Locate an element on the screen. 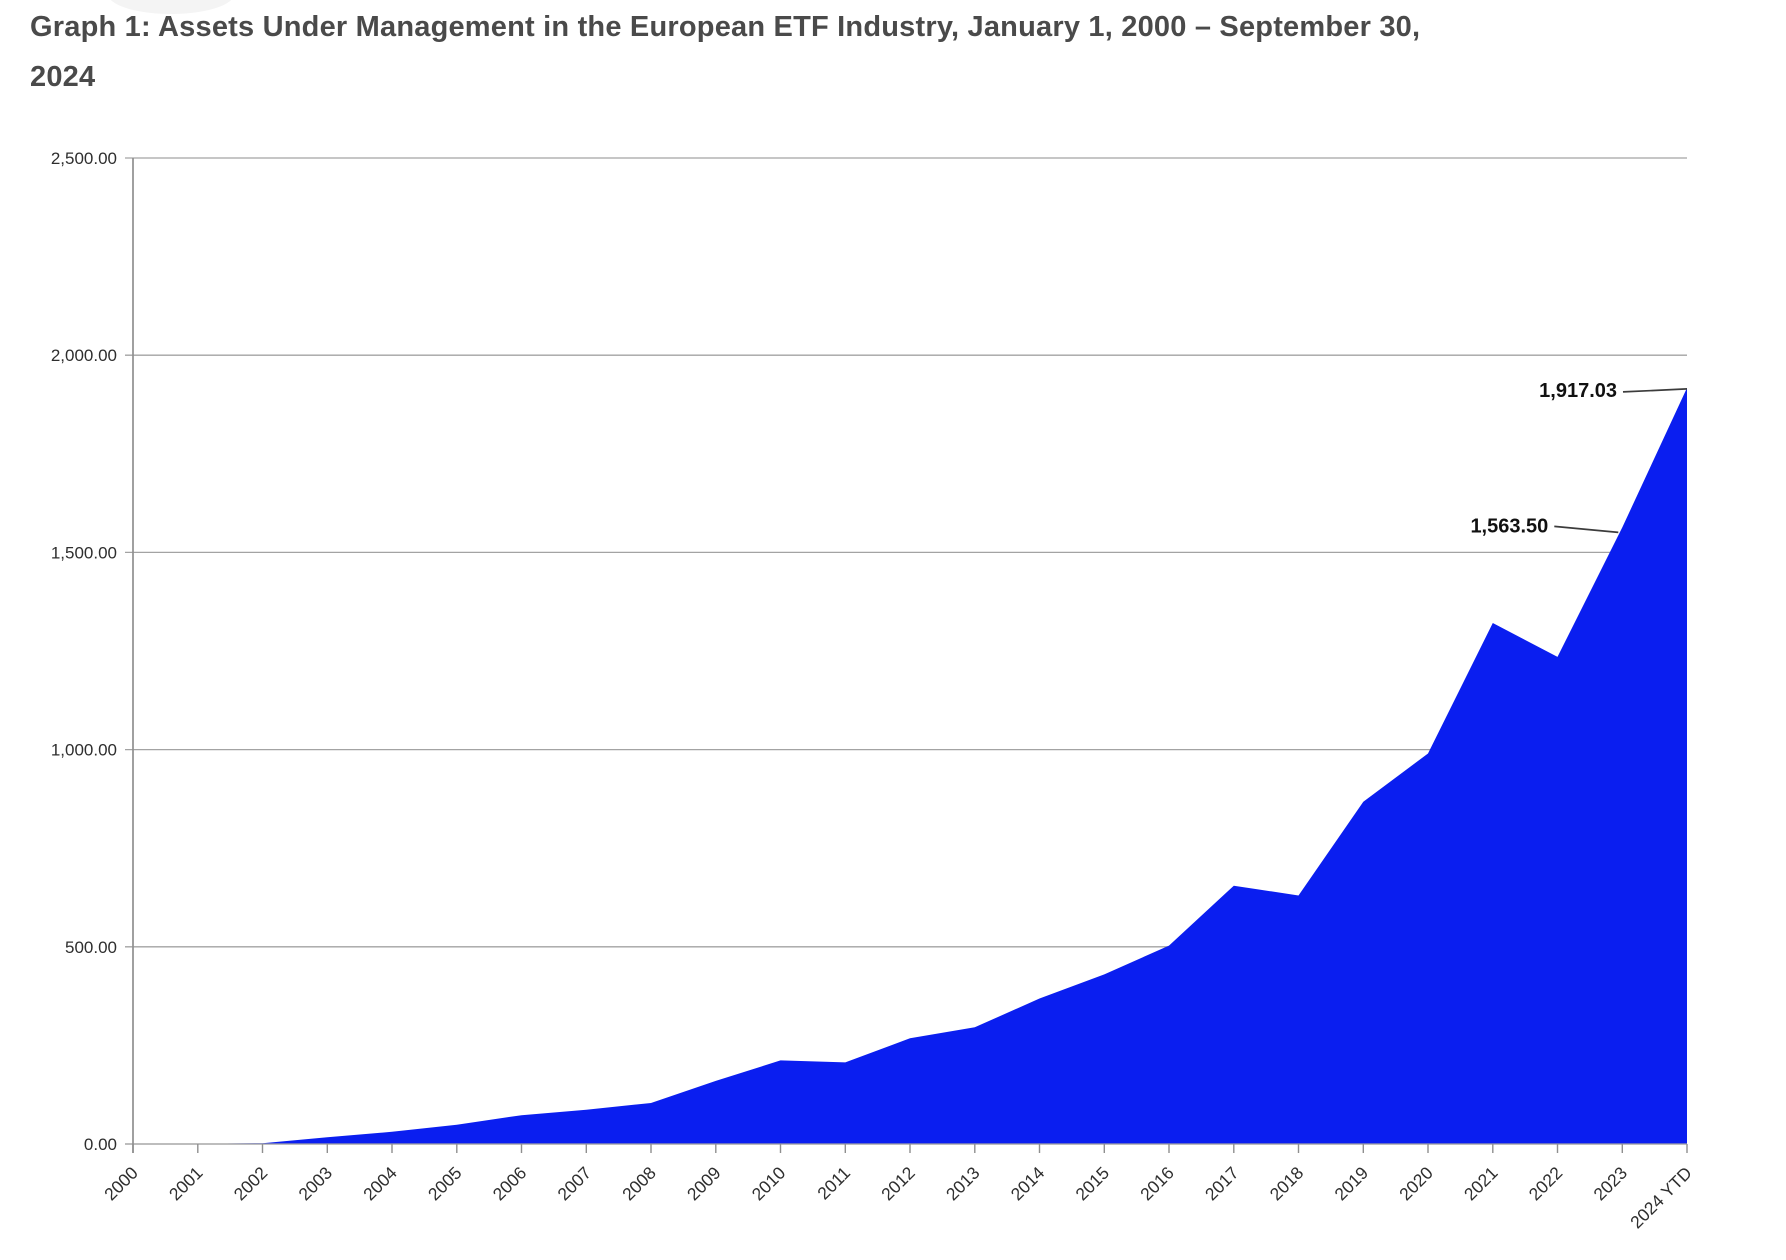 This screenshot has width=1786, height=1260. x-axis-tick-label: 2022 is located at coordinates (1546, 1184).